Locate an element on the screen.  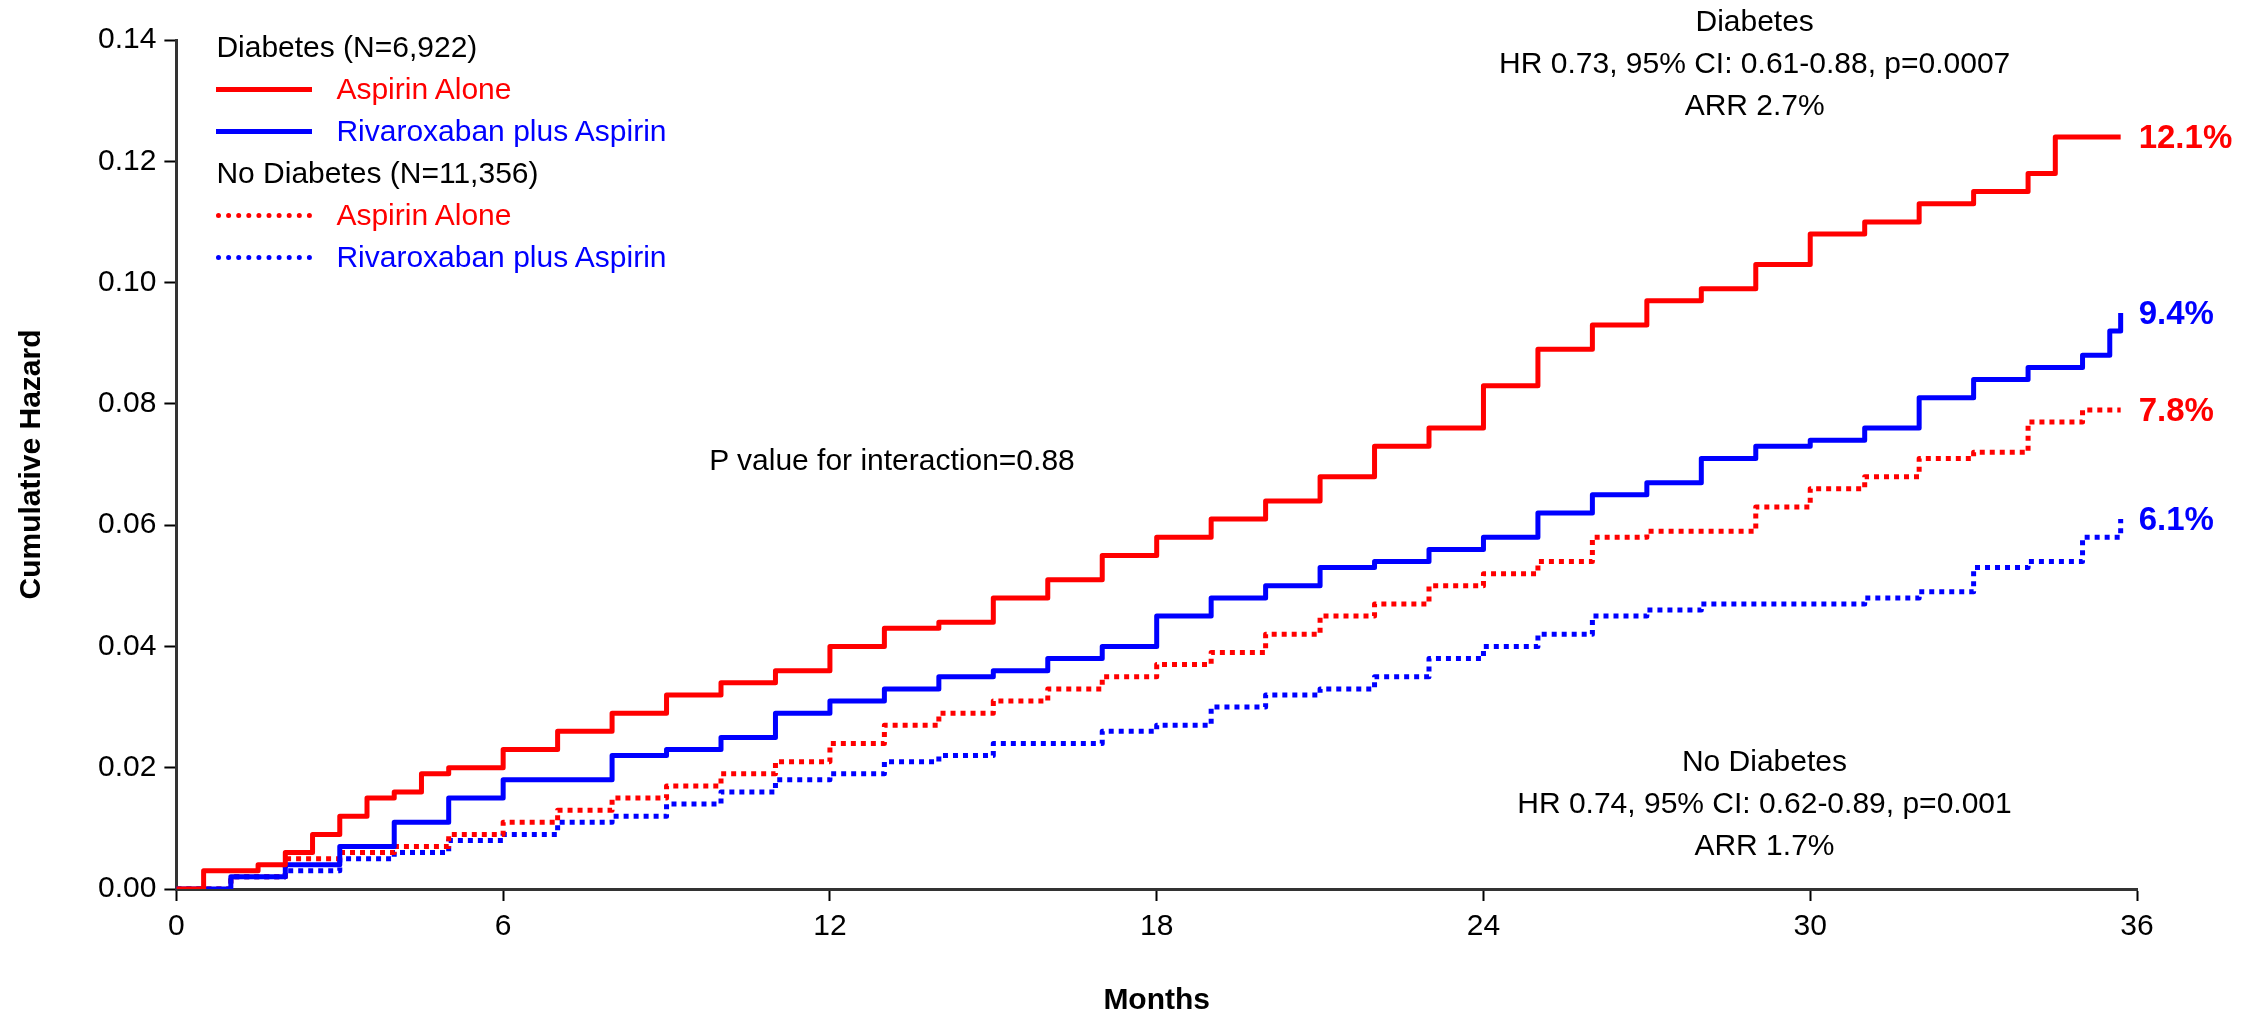
annotation: Diabetes (N=6,922) is located at coordinates (347, 47).